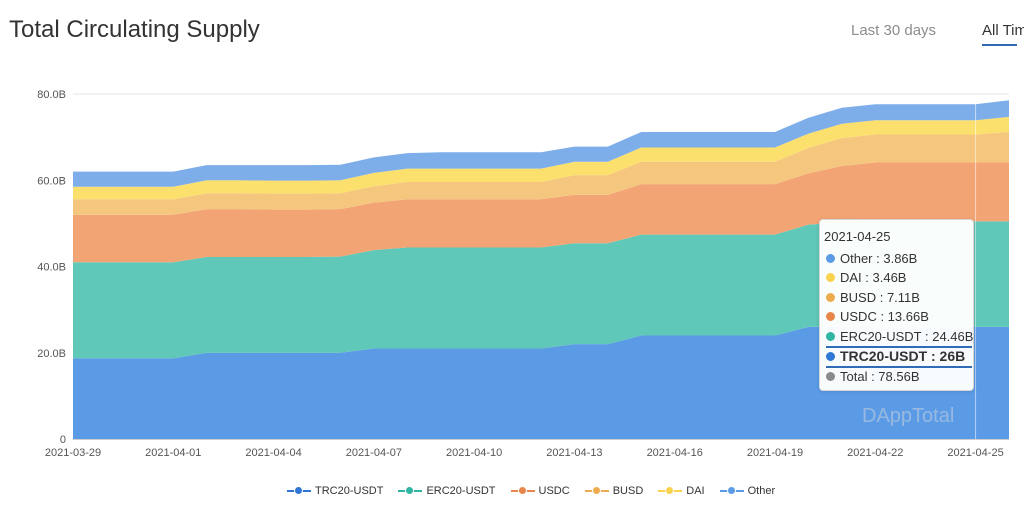  I want to click on tooltip-date: 2021-04-25, so click(857, 236).